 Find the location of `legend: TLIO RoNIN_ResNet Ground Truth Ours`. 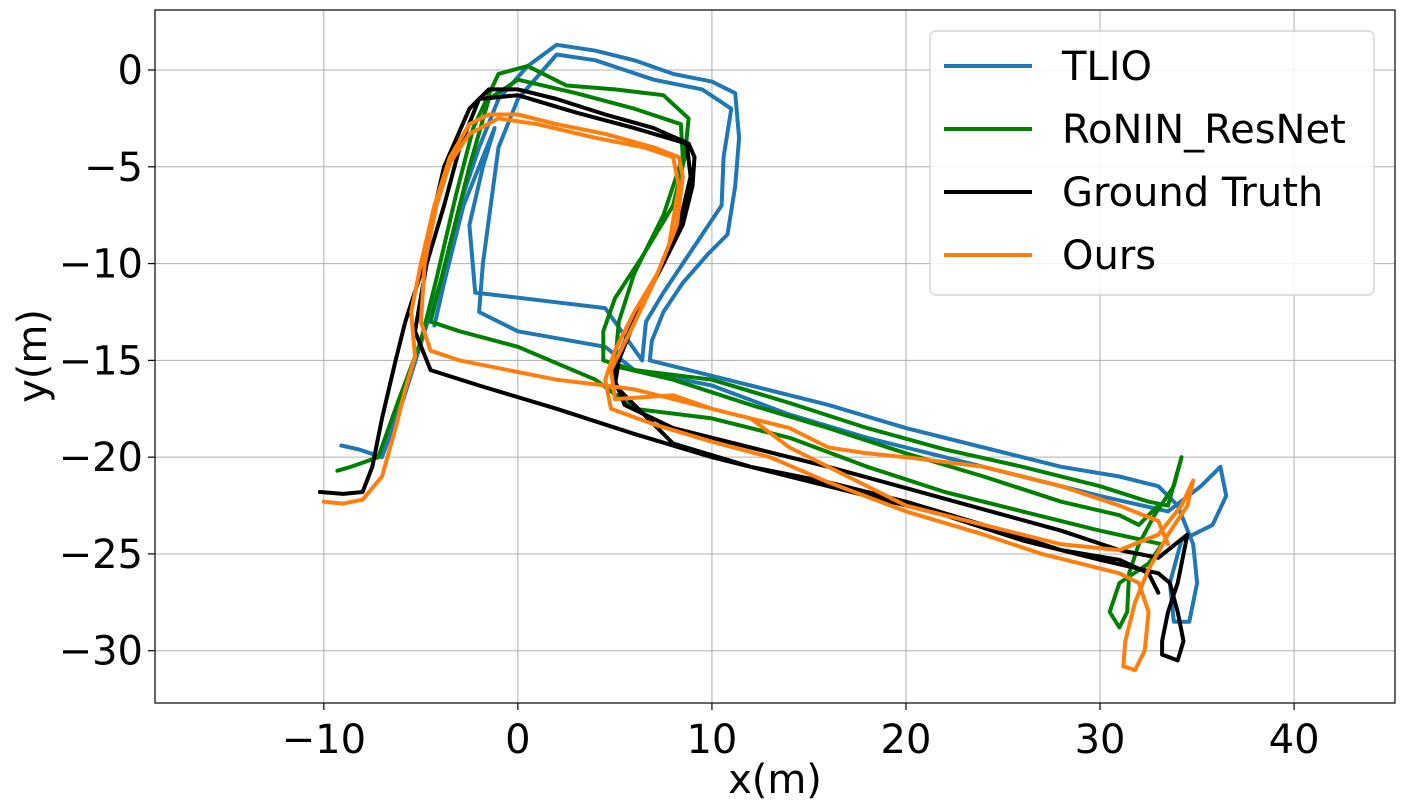

legend: TLIO RoNIN_ResNet Ground Truth Ours is located at coordinates (1152, 163).